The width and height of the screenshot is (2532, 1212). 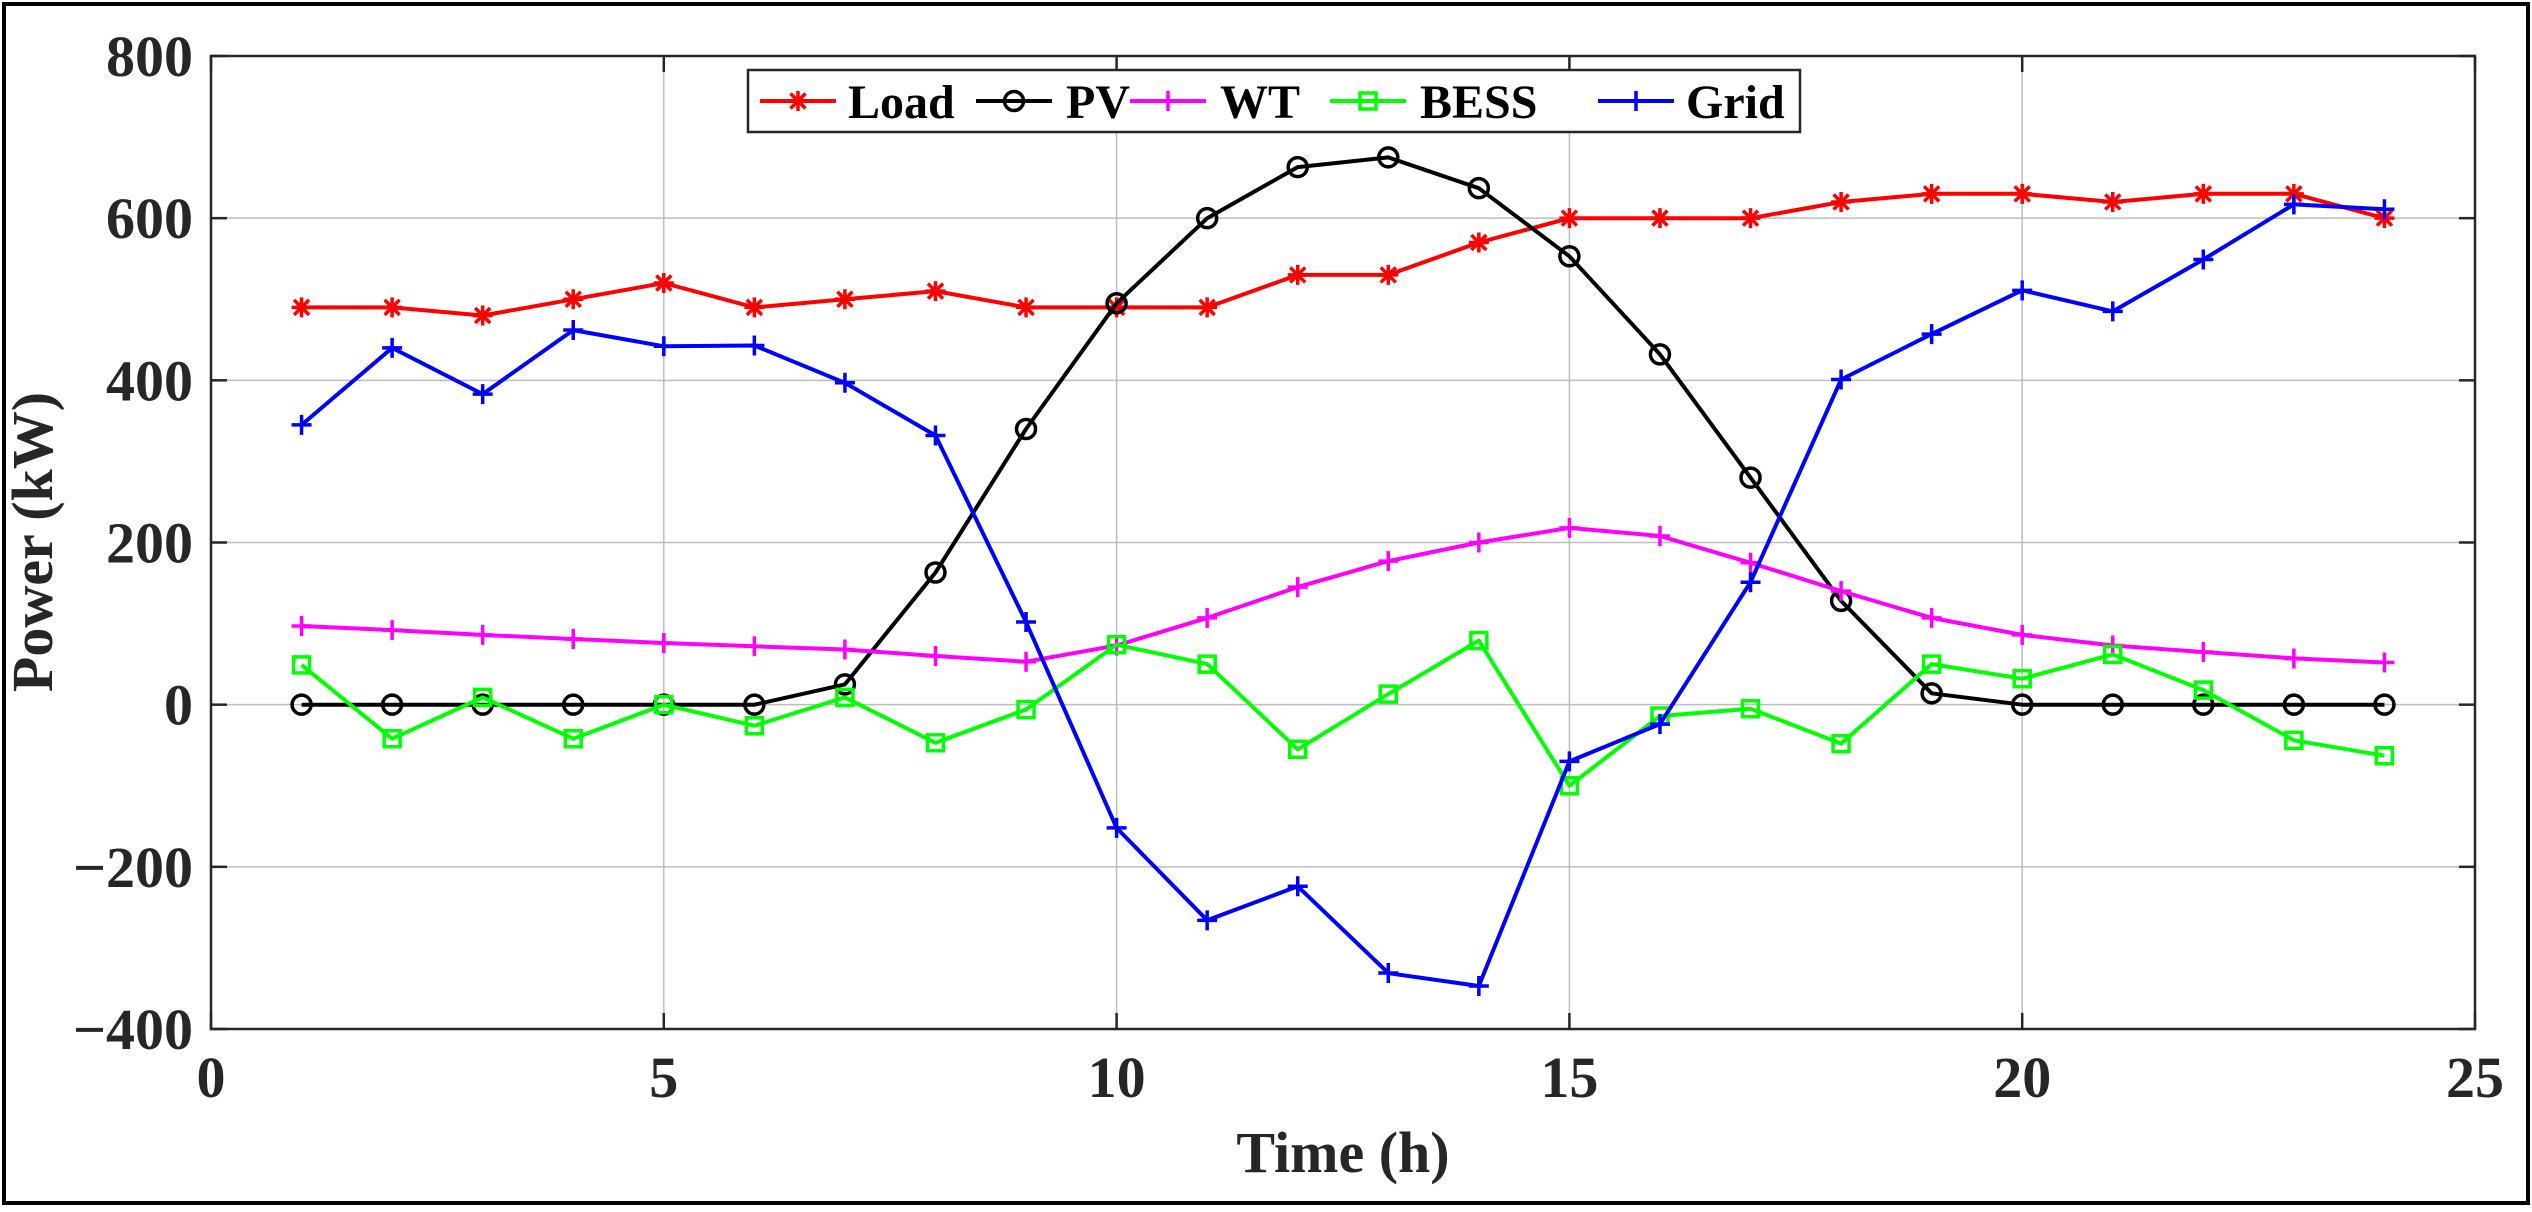 What do you see at coordinates (1342, 1152) in the screenshot?
I see `x-axis-label: Time (h)` at bounding box center [1342, 1152].